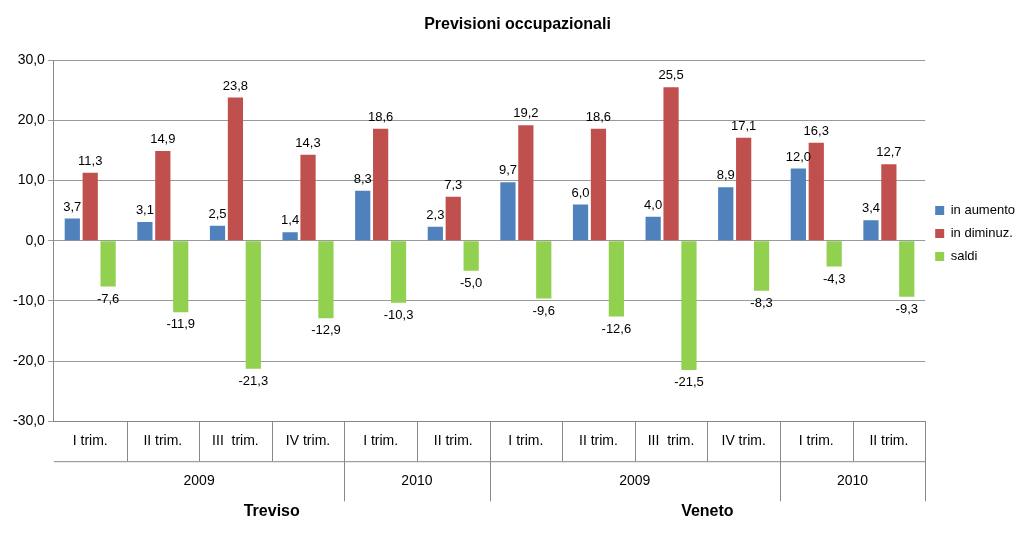  Describe the element at coordinates (181, 324) in the screenshot. I see `data-label: -11,9` at that location.